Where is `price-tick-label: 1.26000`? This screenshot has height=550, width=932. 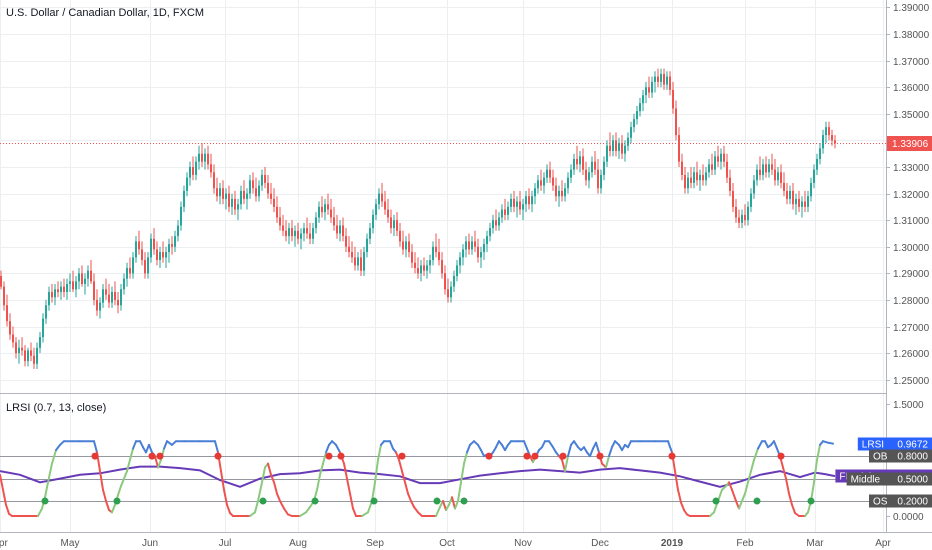 price-tick-label: 1.26000 is located at coordinates (911, 354).